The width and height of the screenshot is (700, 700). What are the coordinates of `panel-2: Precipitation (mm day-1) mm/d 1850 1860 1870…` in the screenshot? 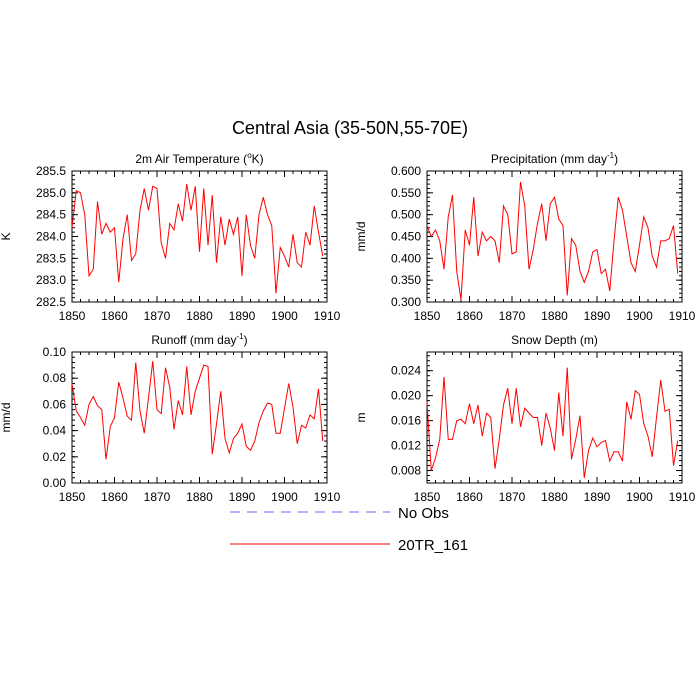 It's located at (525, 237).